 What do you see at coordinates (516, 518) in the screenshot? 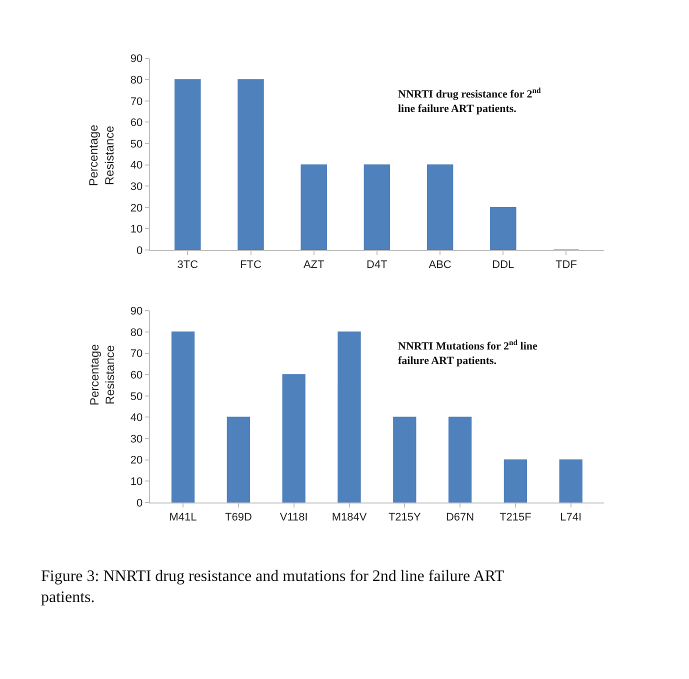
I see `x-tick-label: T215F` at bounding box center [516, 518].